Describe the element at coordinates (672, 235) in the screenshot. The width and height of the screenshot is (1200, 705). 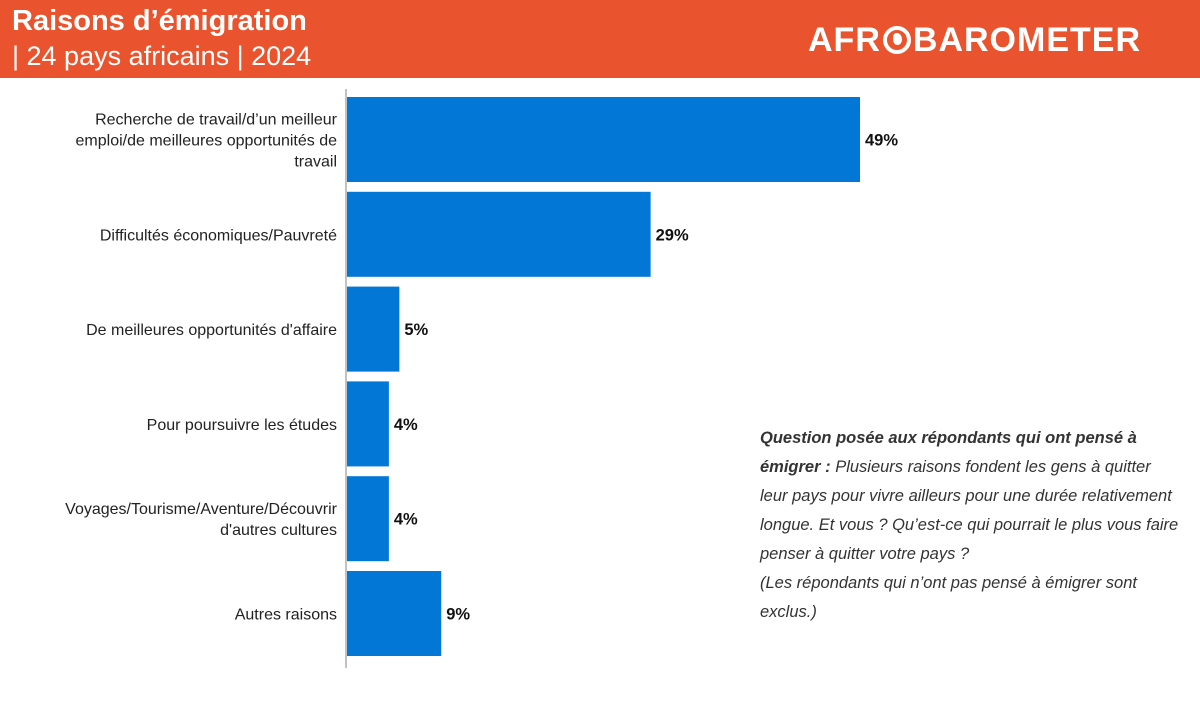
I see `value-label-1: 29%` at that location.